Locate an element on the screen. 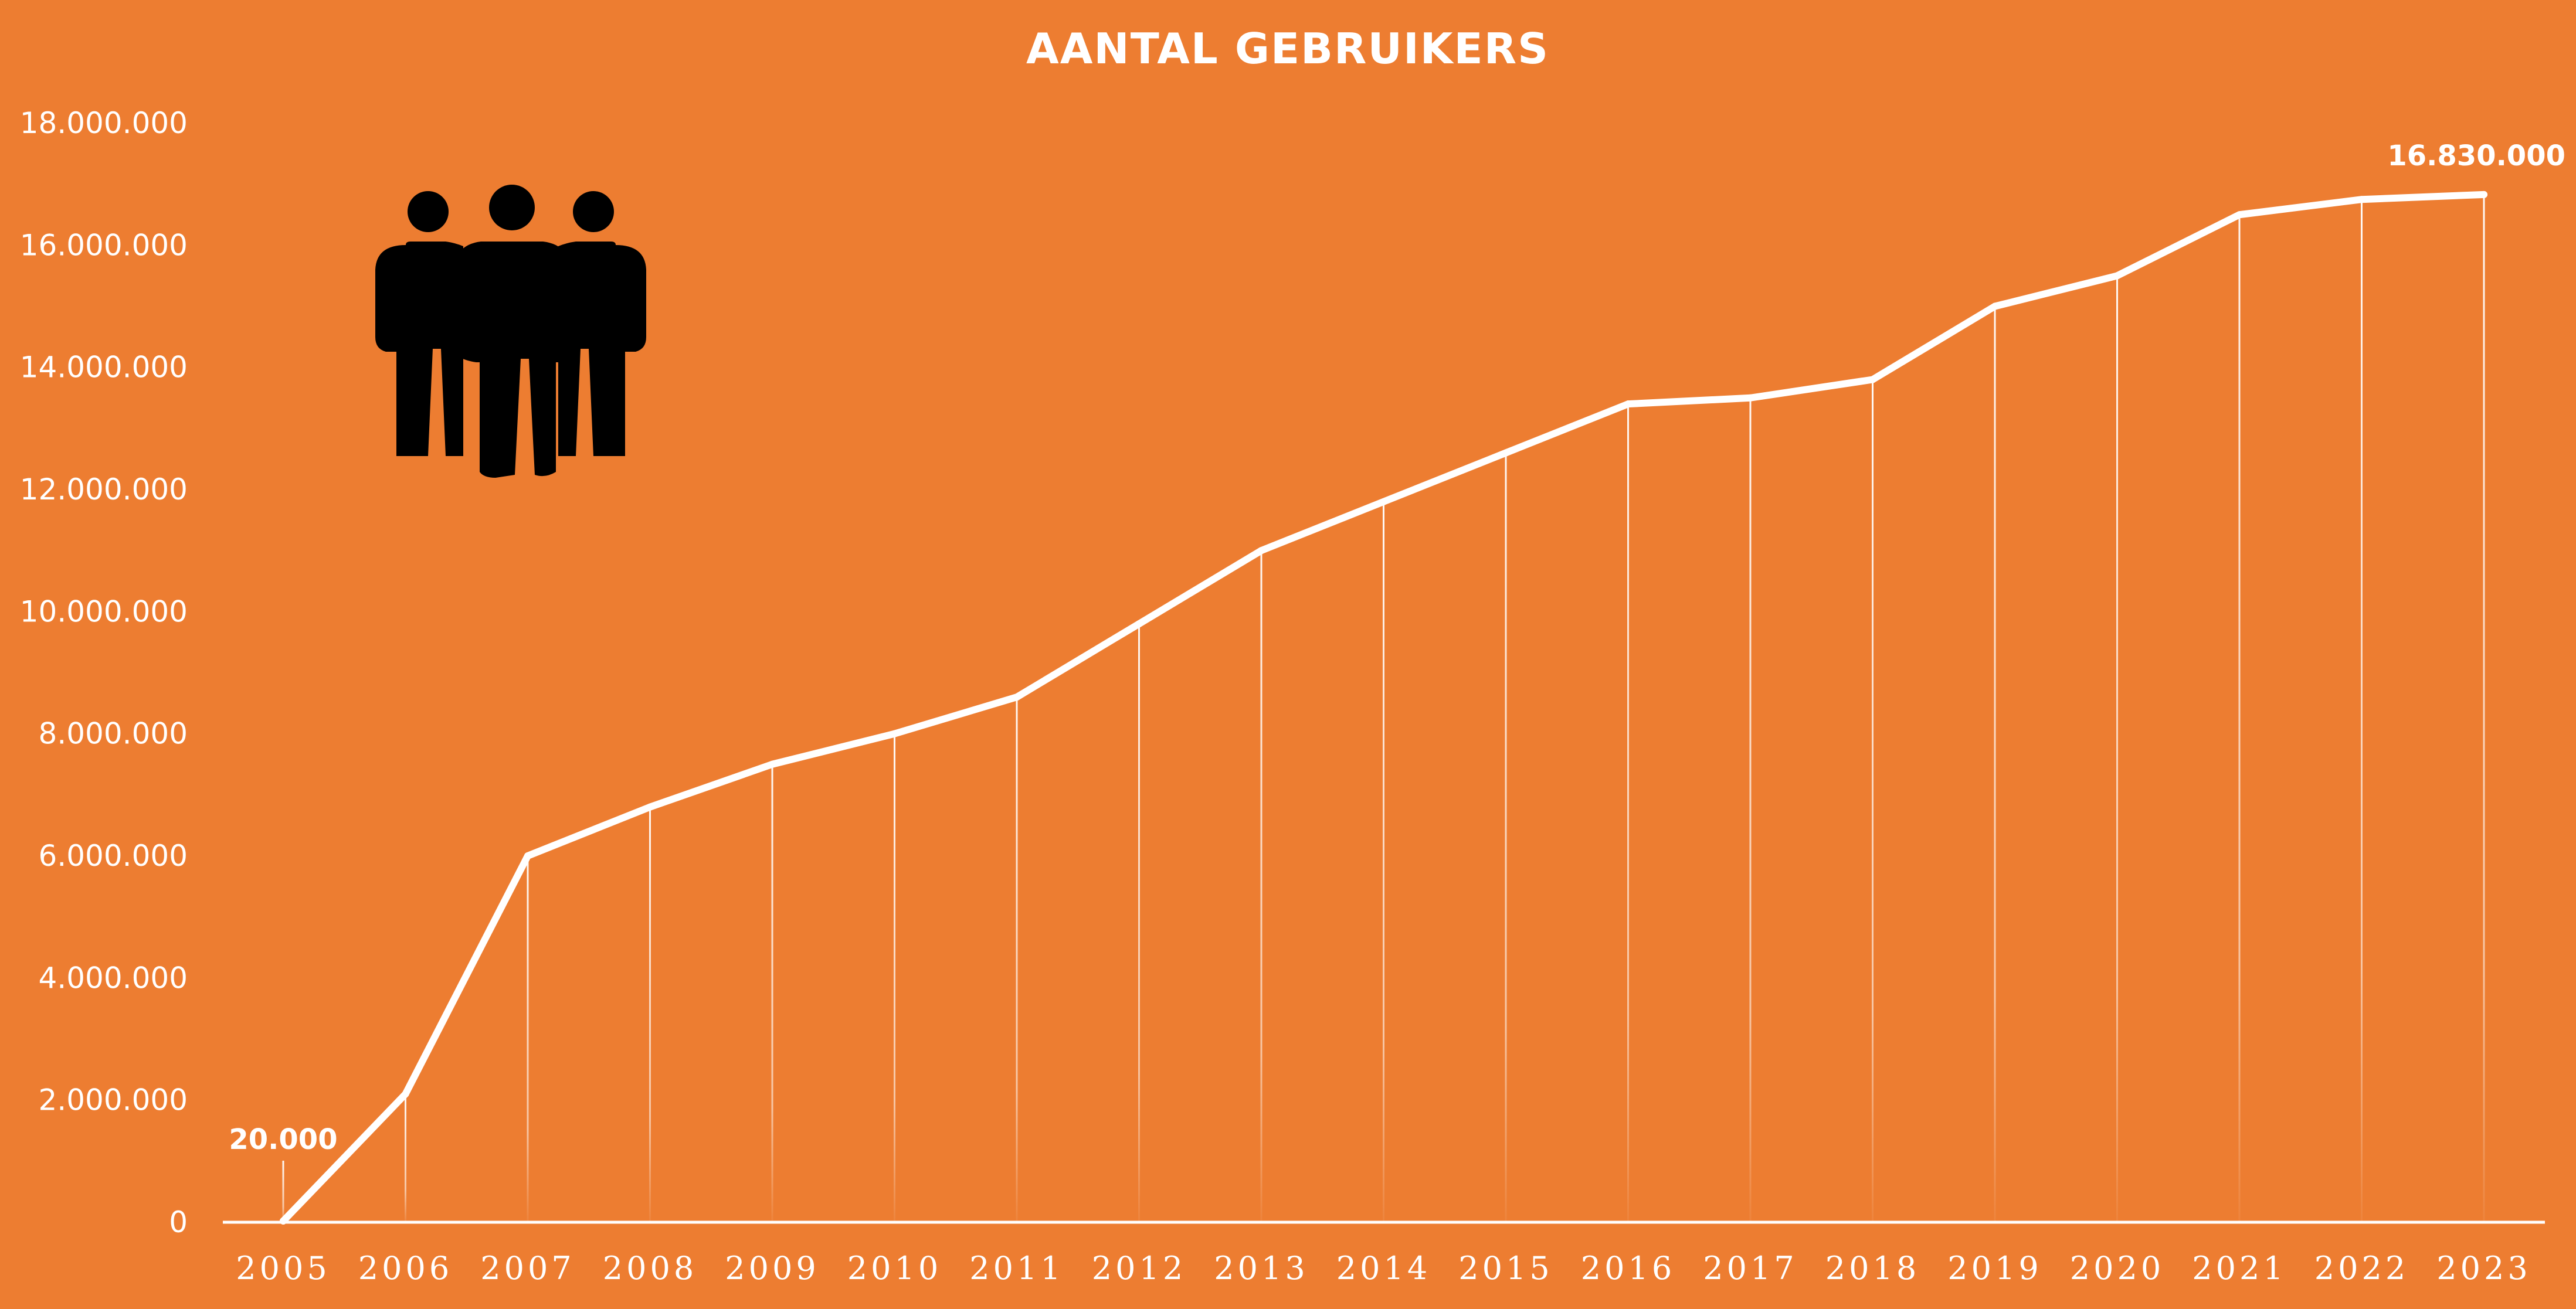  x-tick-label: 2008 is located at coordinates (650, 1268).